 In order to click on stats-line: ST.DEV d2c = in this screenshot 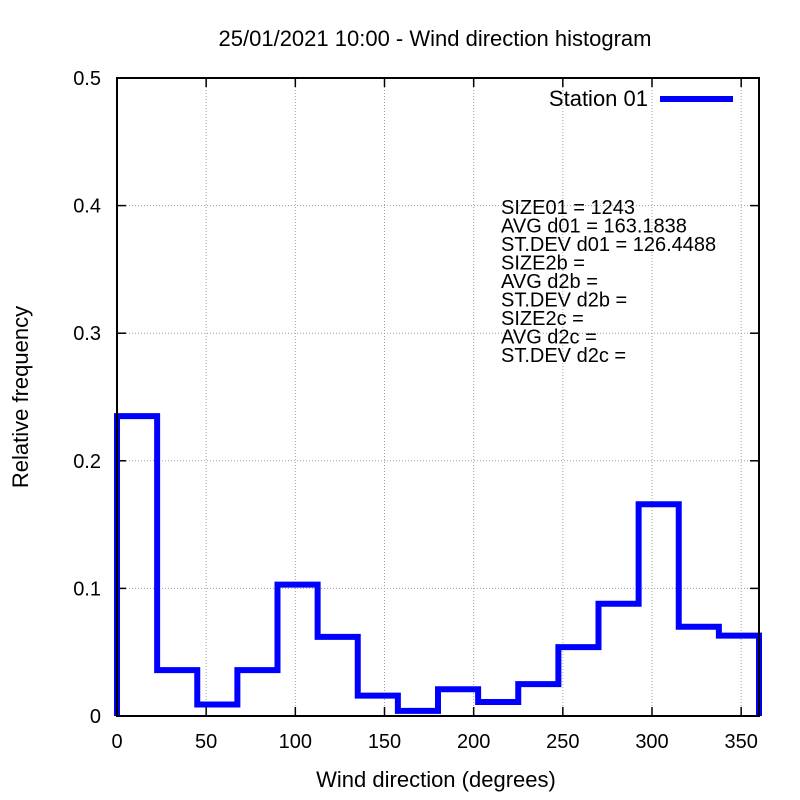, I will do `click(563, 356)`.